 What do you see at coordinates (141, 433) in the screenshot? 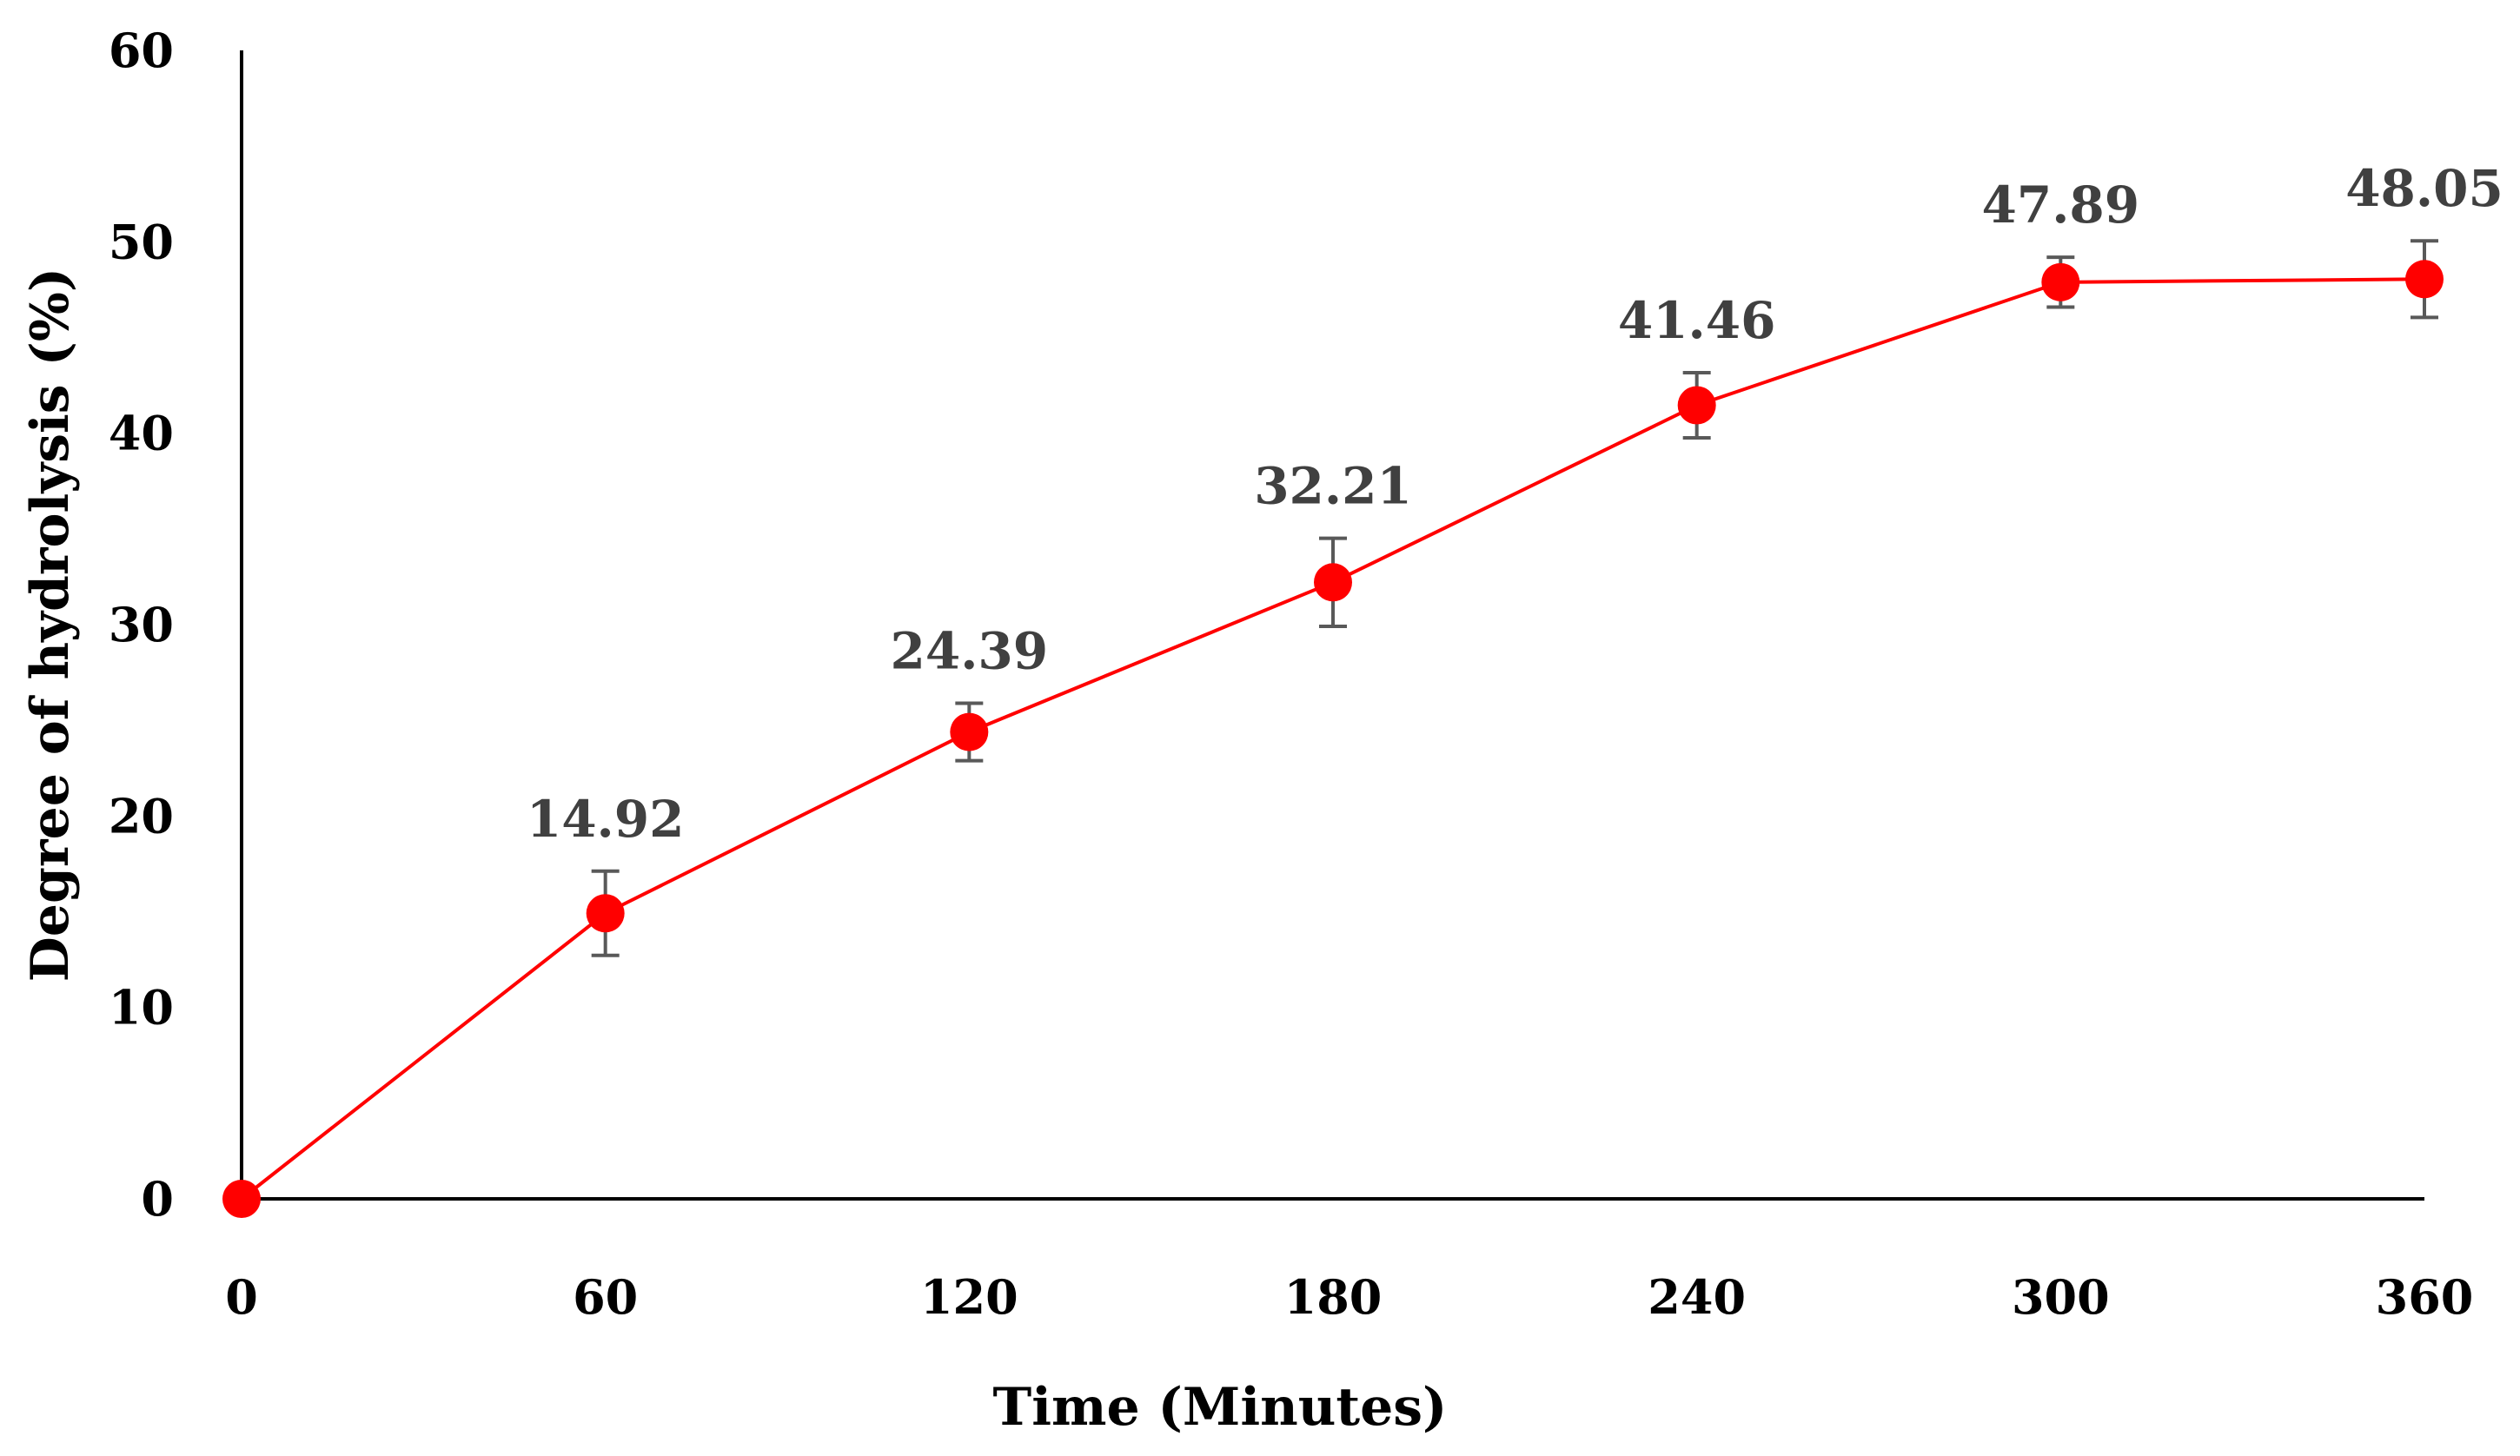
I see `y-tick-label: 40` at bounding box center [141, 433].